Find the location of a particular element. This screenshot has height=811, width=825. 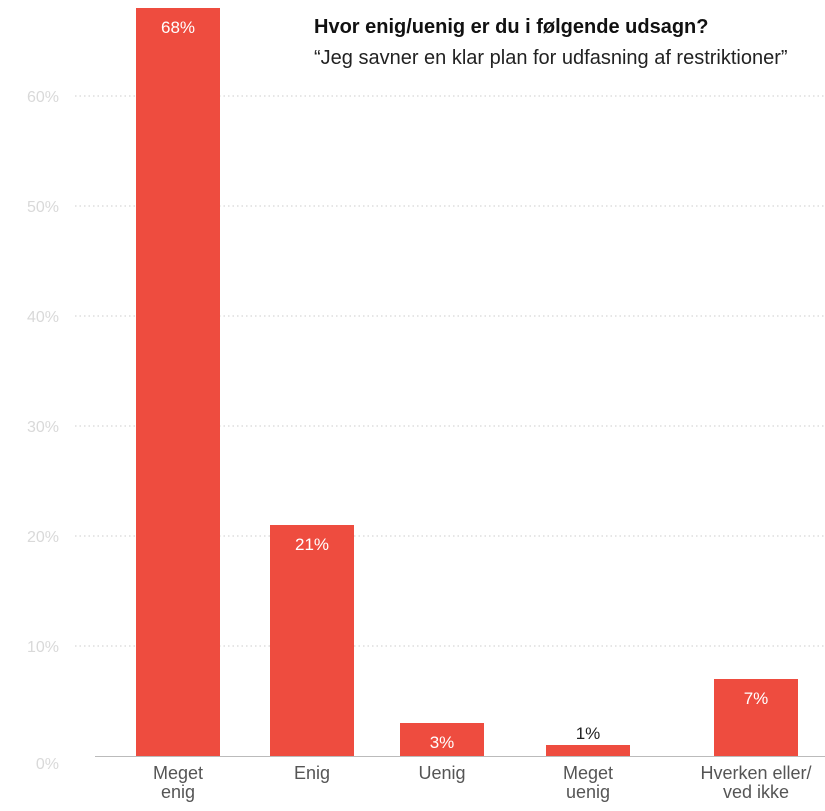

bar-value-label: 21% is located at coordinates (312, 544).